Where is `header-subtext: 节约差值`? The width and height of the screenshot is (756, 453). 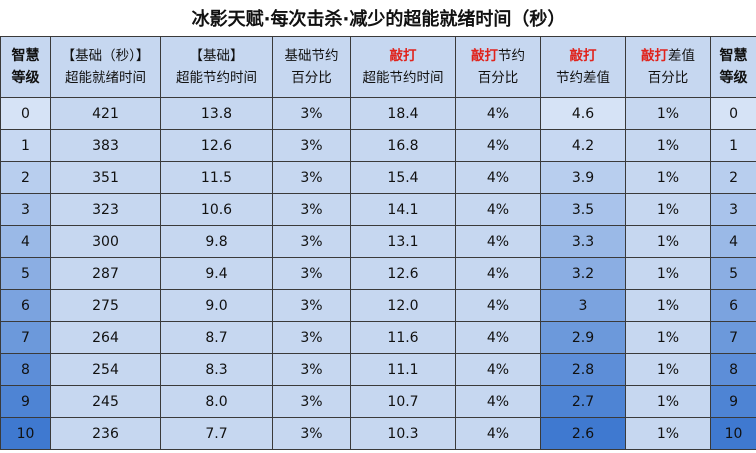
header-subtext: 节约差值 is located at coordinates (583, 78).